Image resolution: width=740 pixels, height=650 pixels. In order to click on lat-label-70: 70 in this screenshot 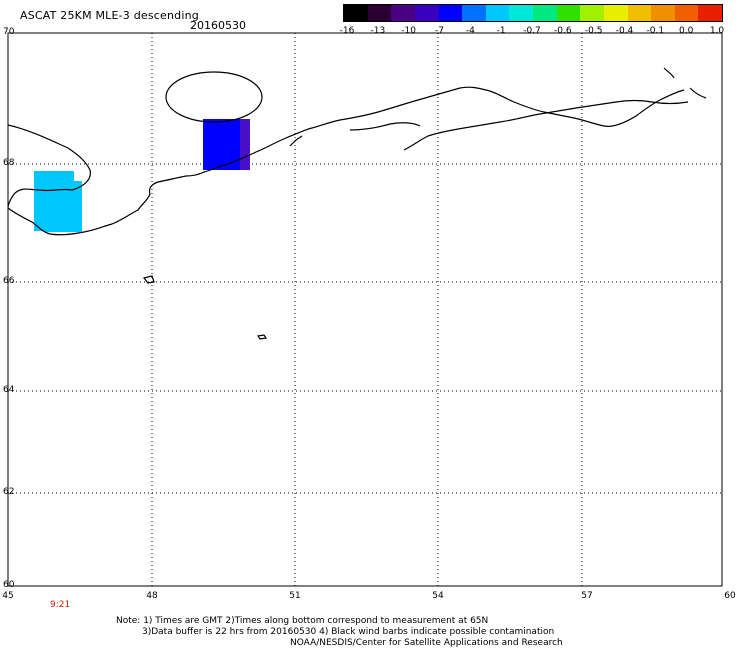, I will do `click(9, 32)`.